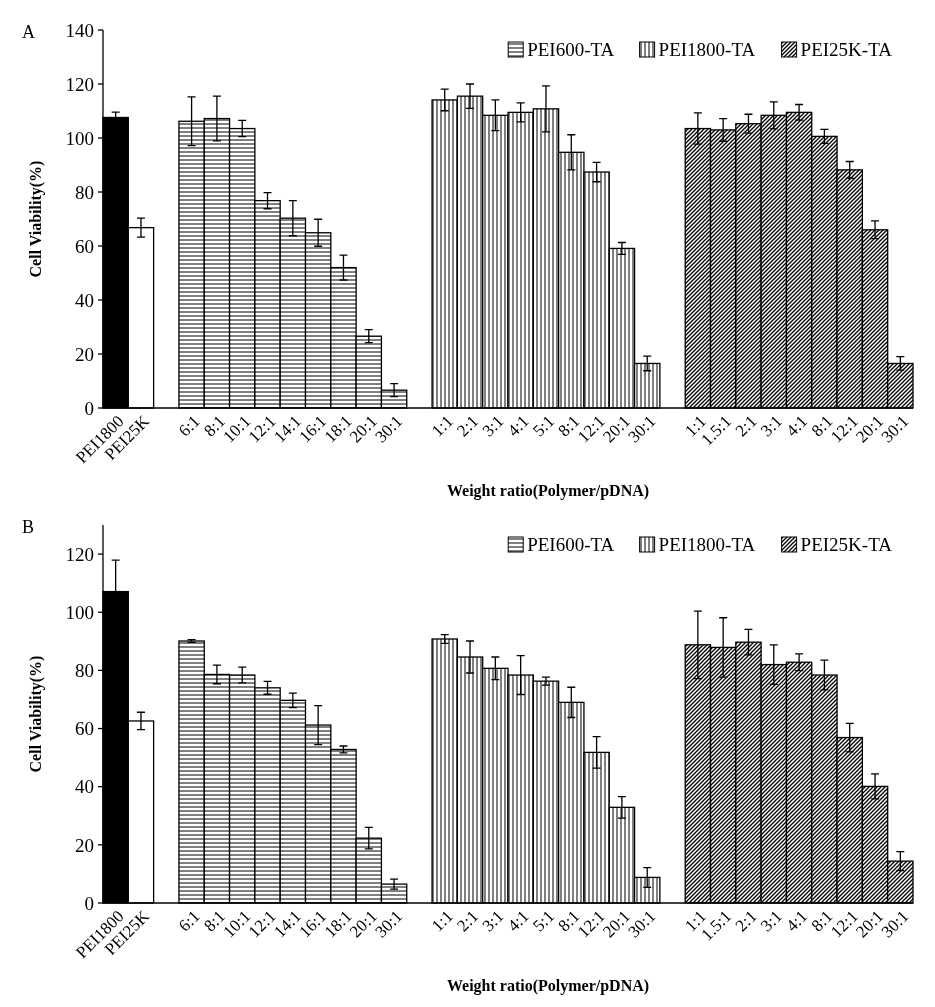  Describe the element at coordinates (28, 527) in the screenshot. I see `text: B` at that location.